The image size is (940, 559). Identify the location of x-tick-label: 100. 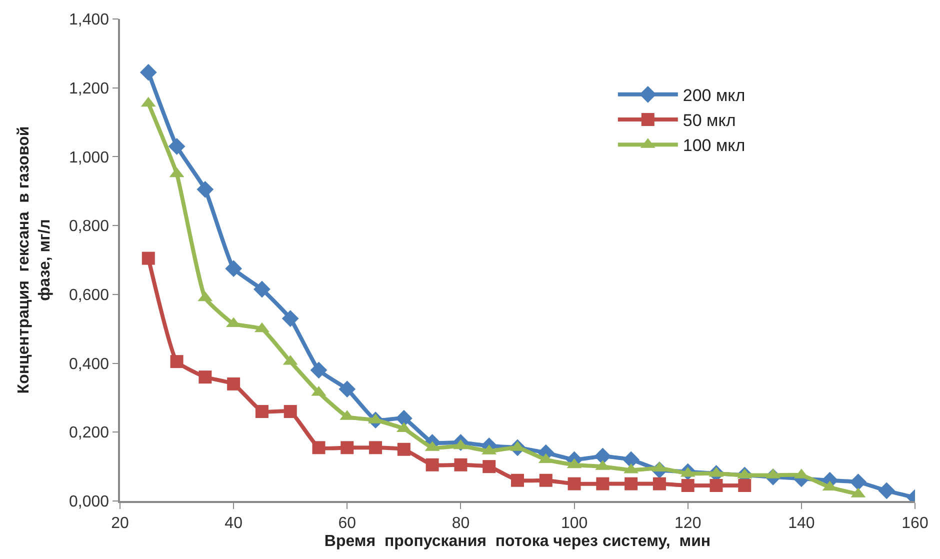
(574, 523).